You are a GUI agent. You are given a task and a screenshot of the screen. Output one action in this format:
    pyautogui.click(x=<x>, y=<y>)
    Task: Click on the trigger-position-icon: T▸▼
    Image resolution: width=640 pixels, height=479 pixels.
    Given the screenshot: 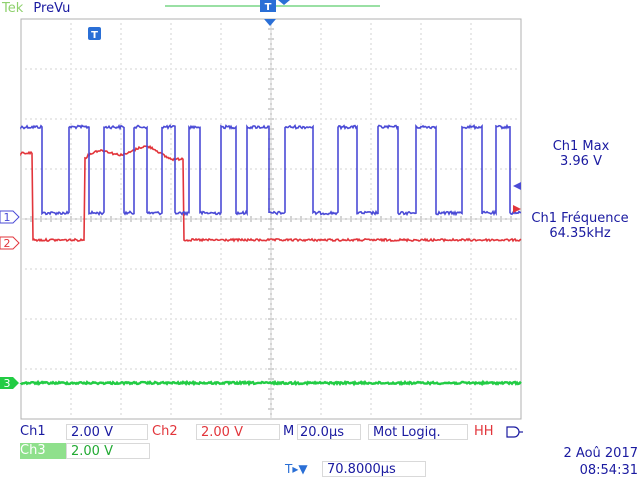 What is the action you would take?
    pyautogui.click(x=296, y=469)
    